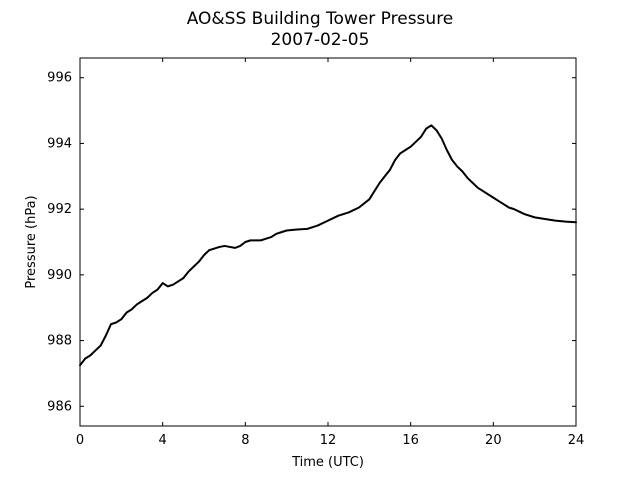 The width and height of the screenshot is (640, 480). I want to click on x-tick-label: 0, so click(80, 440).